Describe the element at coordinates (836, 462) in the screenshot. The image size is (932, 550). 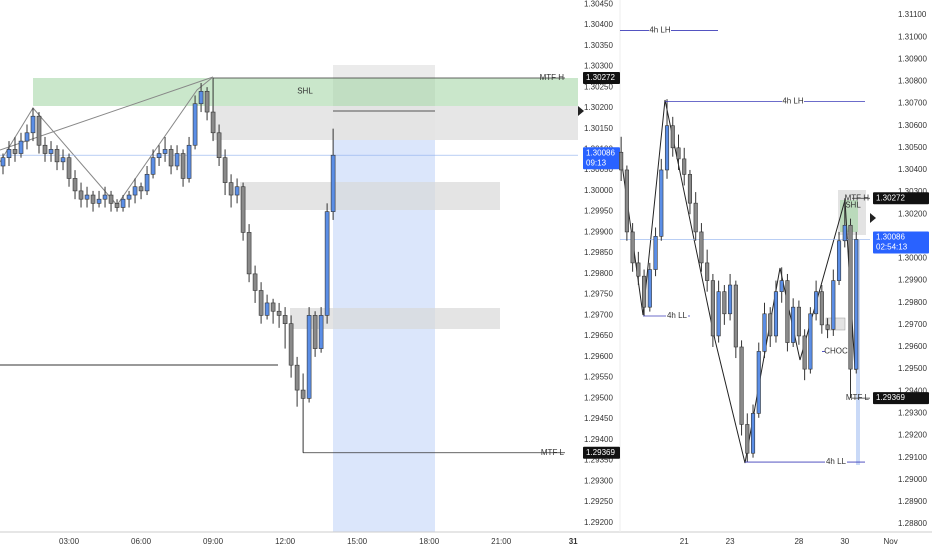
I see `label-bg` at that location.